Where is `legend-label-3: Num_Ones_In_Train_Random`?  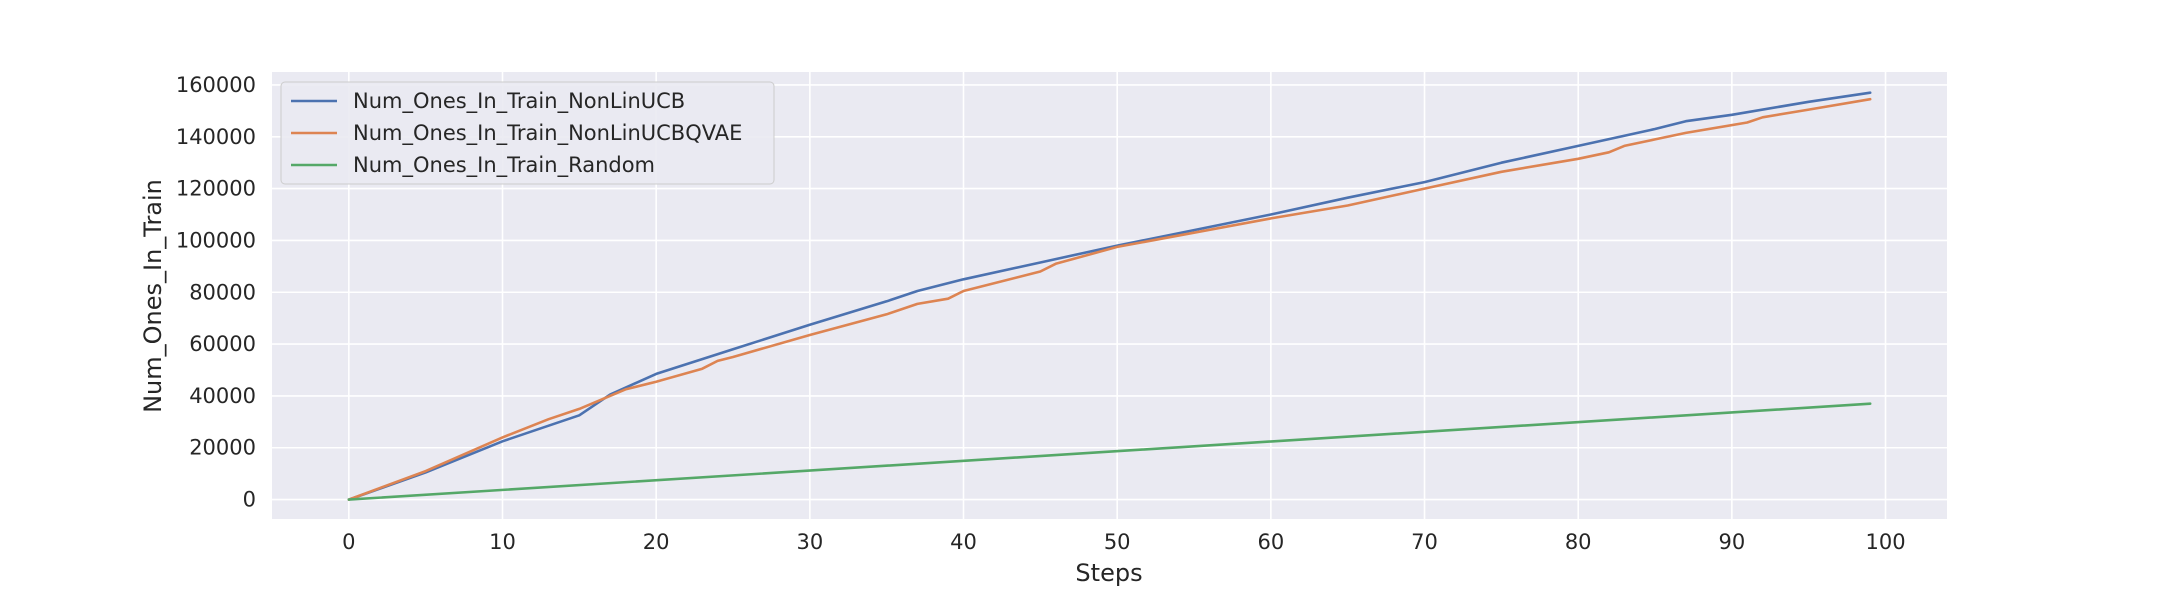
legend-label-3: Num_Ones_In_Train_Random is located at coordinates (504, 165).